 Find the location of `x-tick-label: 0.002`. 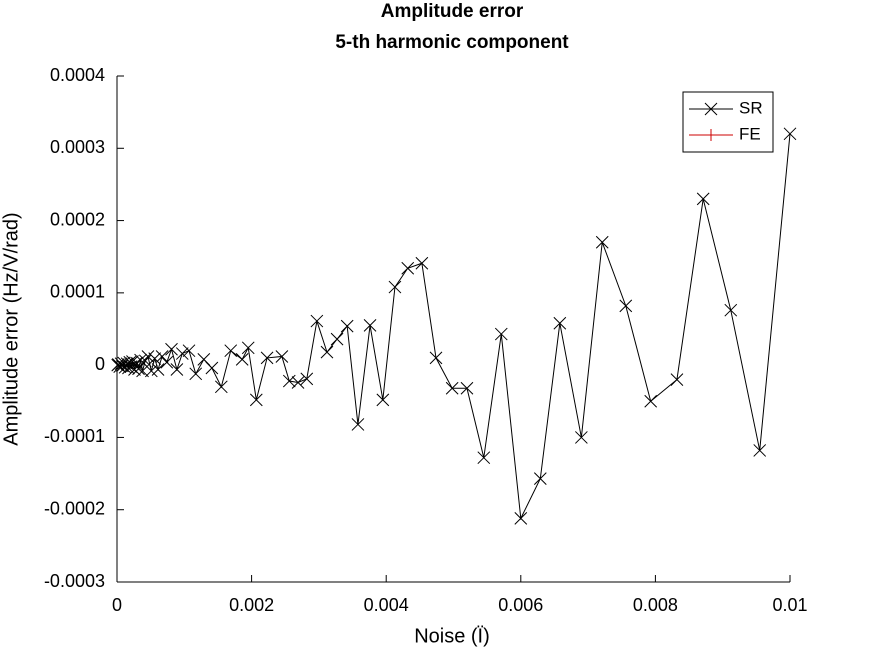

x-tick-label: 0.002 is located at coordinates (251, 605).